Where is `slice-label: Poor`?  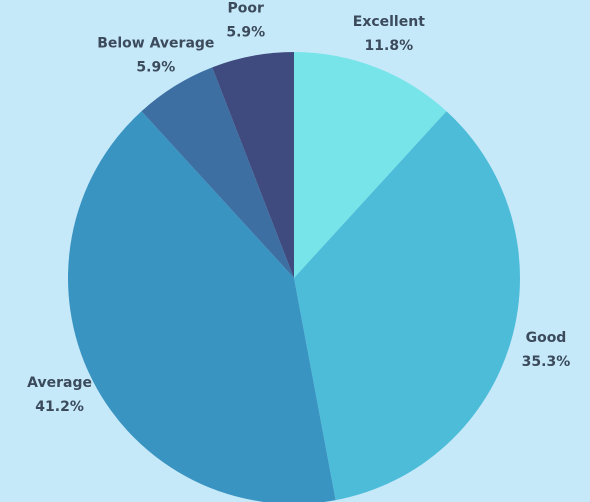
slice-label: Poor is located at coordinates (246, 8).